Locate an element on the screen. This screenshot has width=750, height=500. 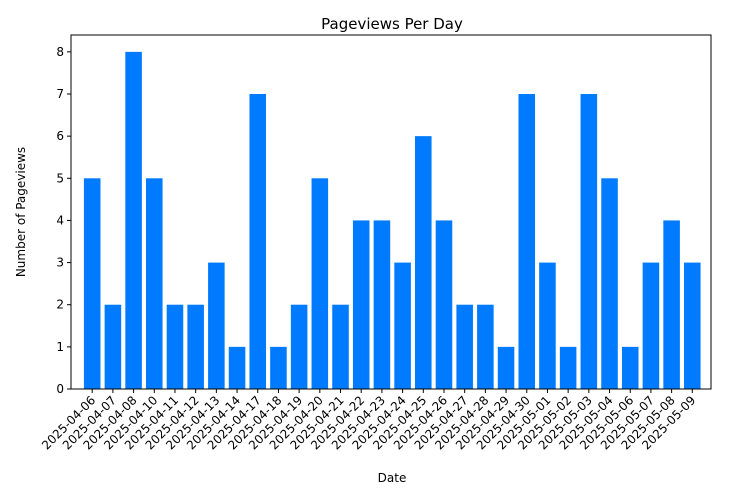
y-tick-label: 4 is located at coordinates (60, 220).